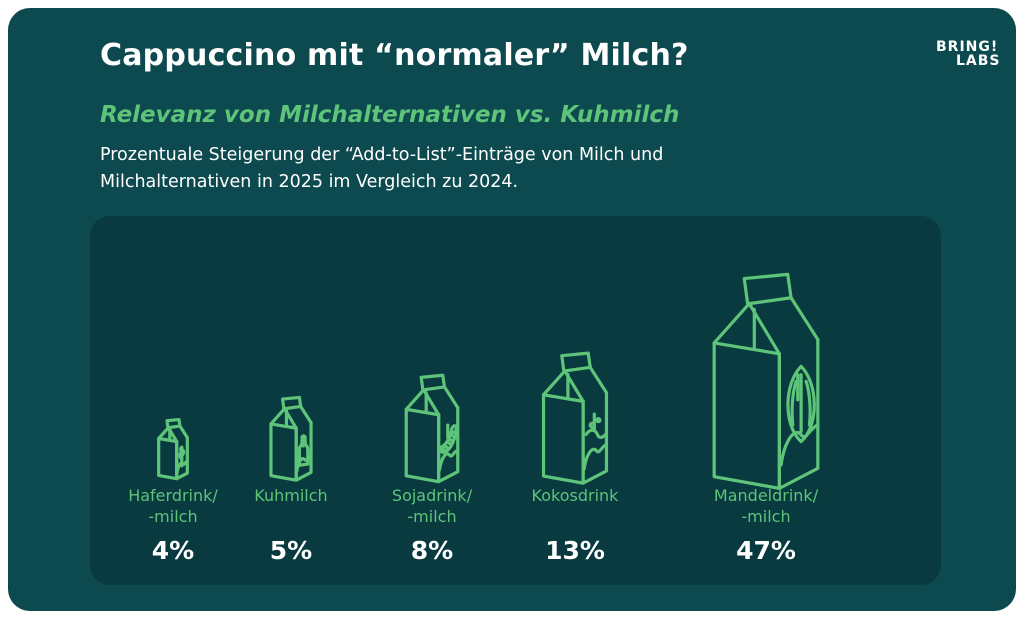 The height and width of the screenshot is (619, 1024). Describe the element at coordinates (432, 506) in the screenshot. I see `category-label: Sojadrink/ -milch` at that location.